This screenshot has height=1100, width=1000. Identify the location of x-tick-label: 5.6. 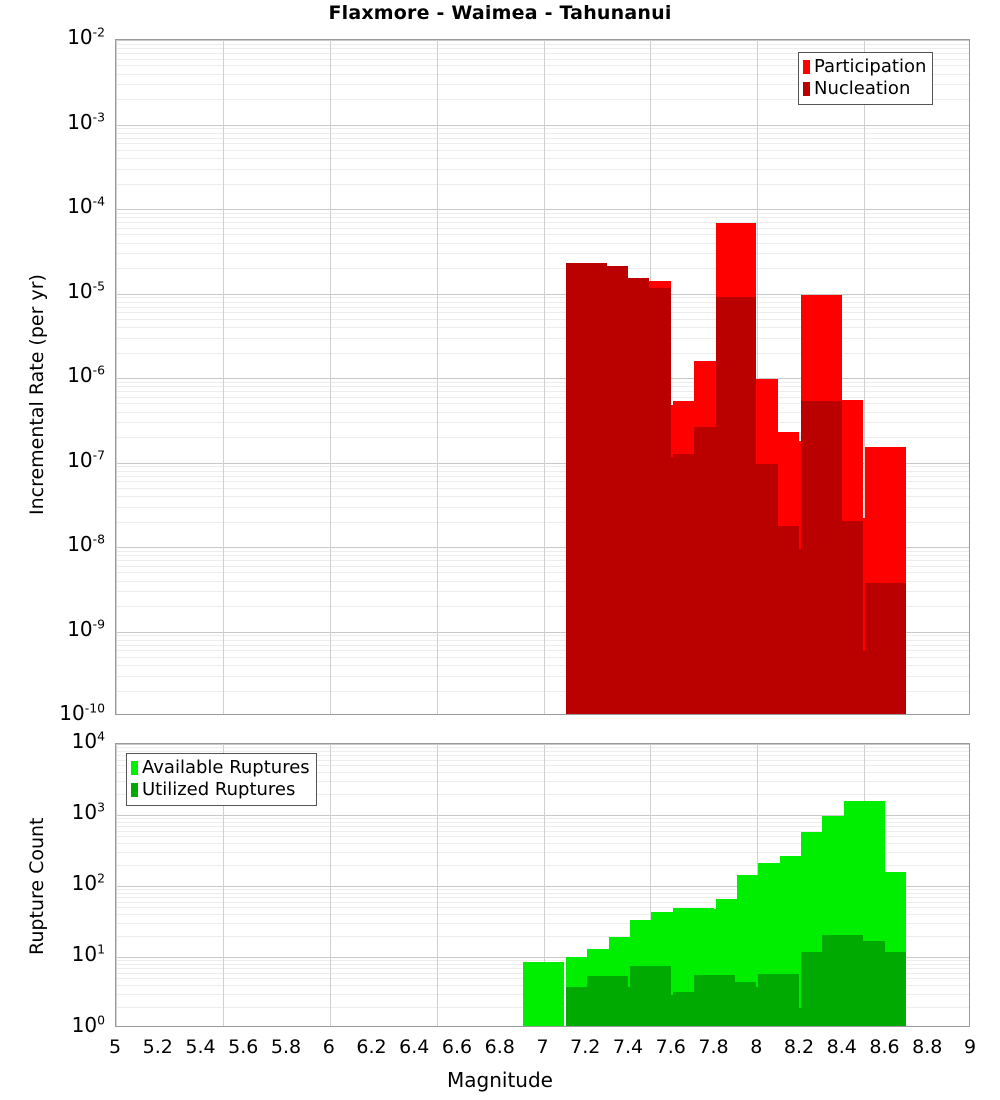
(243, 1047).